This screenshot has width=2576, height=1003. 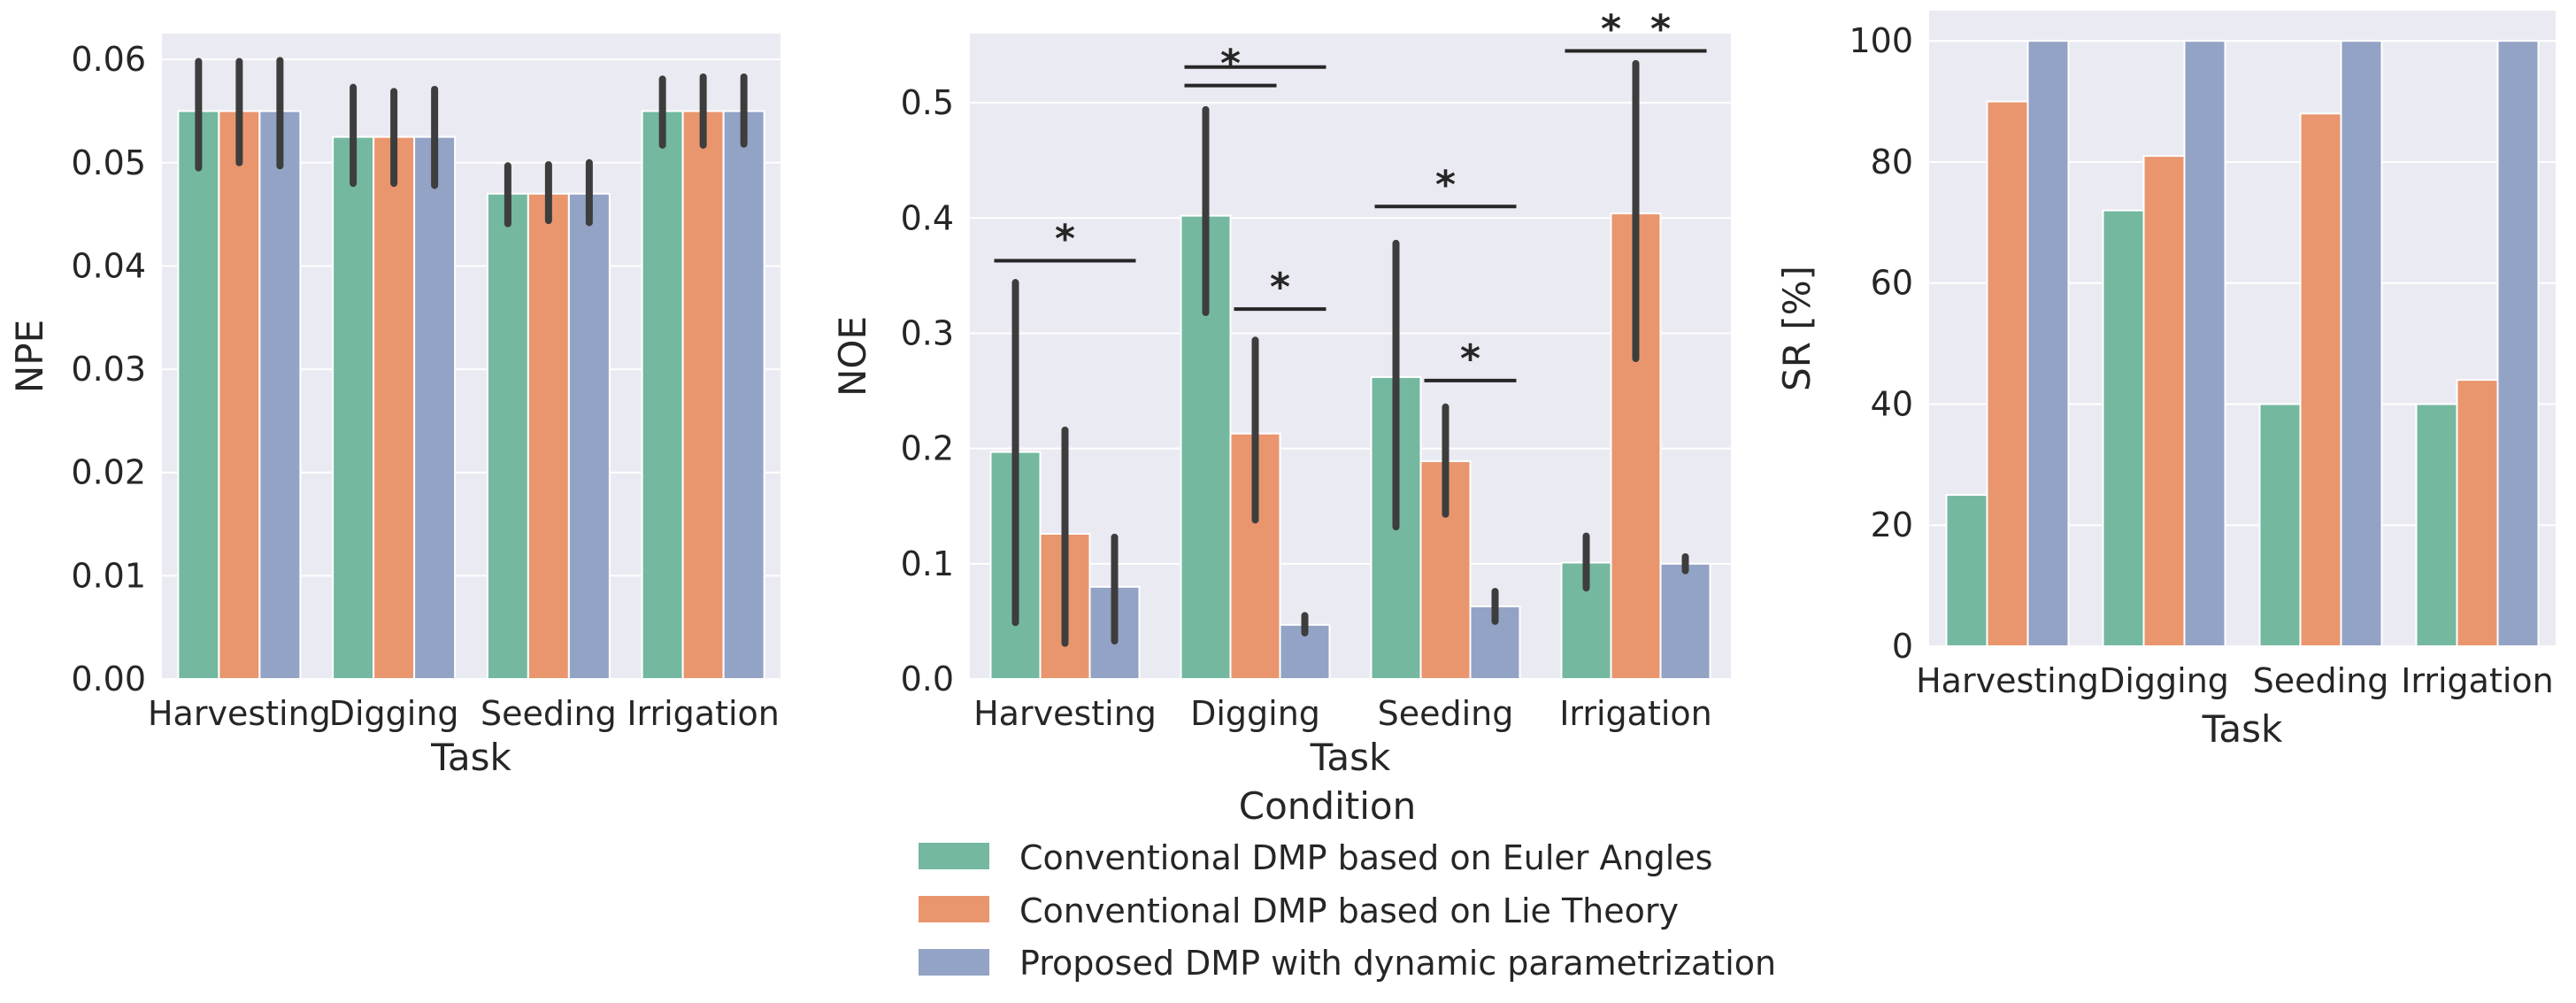 What do you see at coordinates (108, 369) in the screenshot?
I see `npe-ytick-label: 0.03` at bounding box center [108, 369].